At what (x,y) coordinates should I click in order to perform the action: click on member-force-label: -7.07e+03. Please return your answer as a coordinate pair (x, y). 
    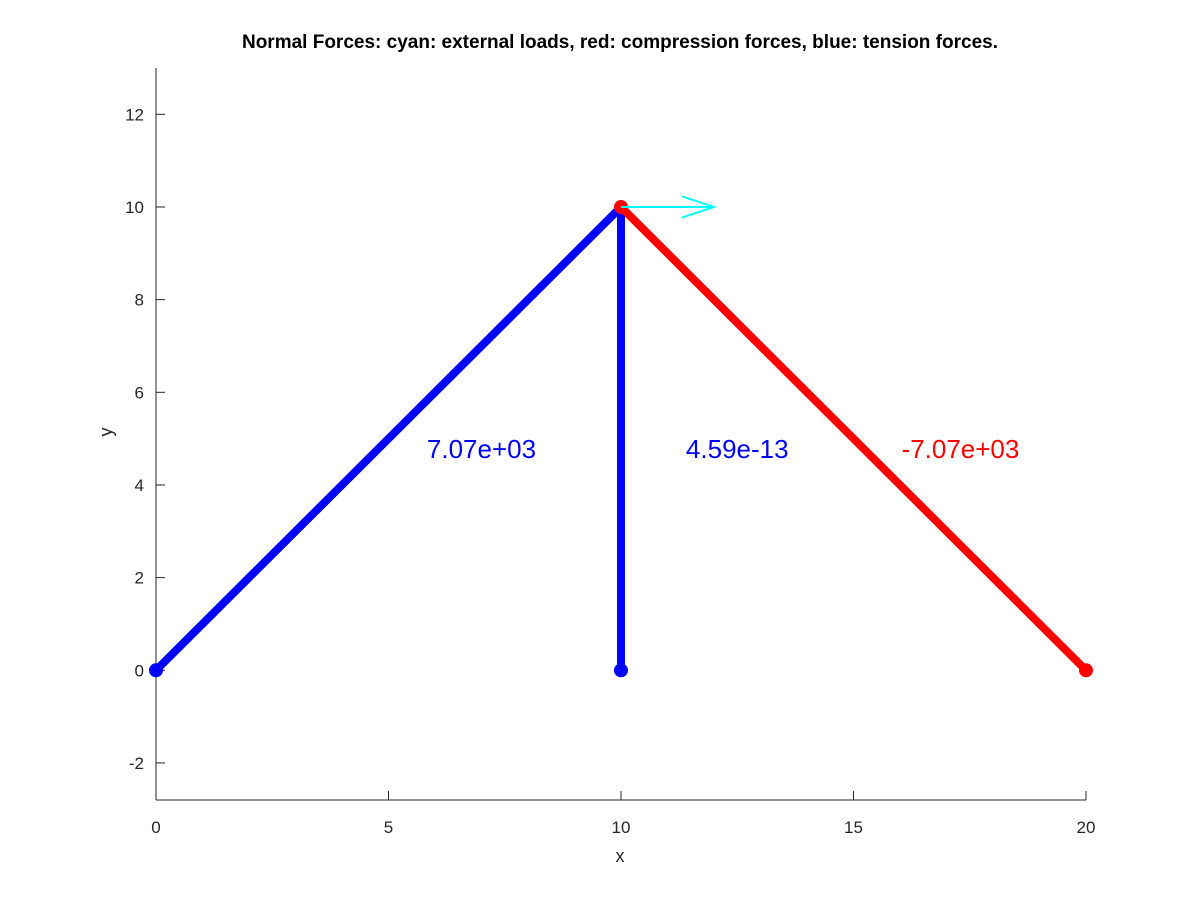
    Looking at the image, I should click on (961, 449).